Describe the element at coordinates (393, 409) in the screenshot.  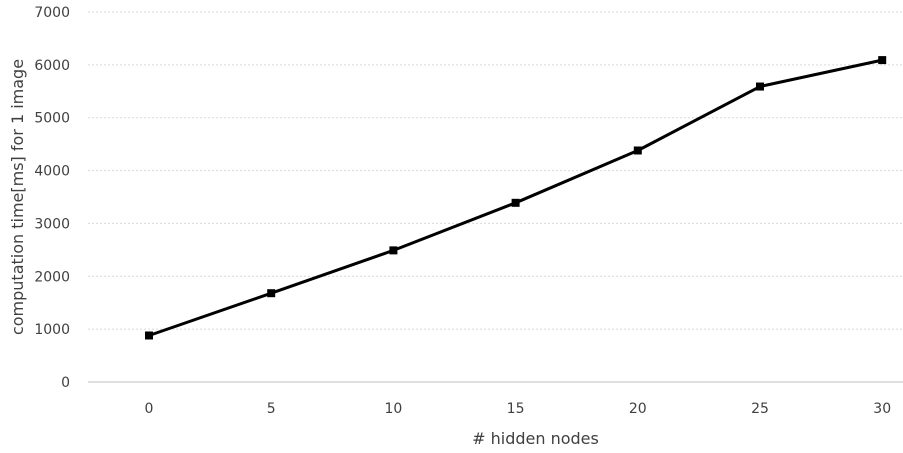
I see `x-tick-label: 10` at that location.